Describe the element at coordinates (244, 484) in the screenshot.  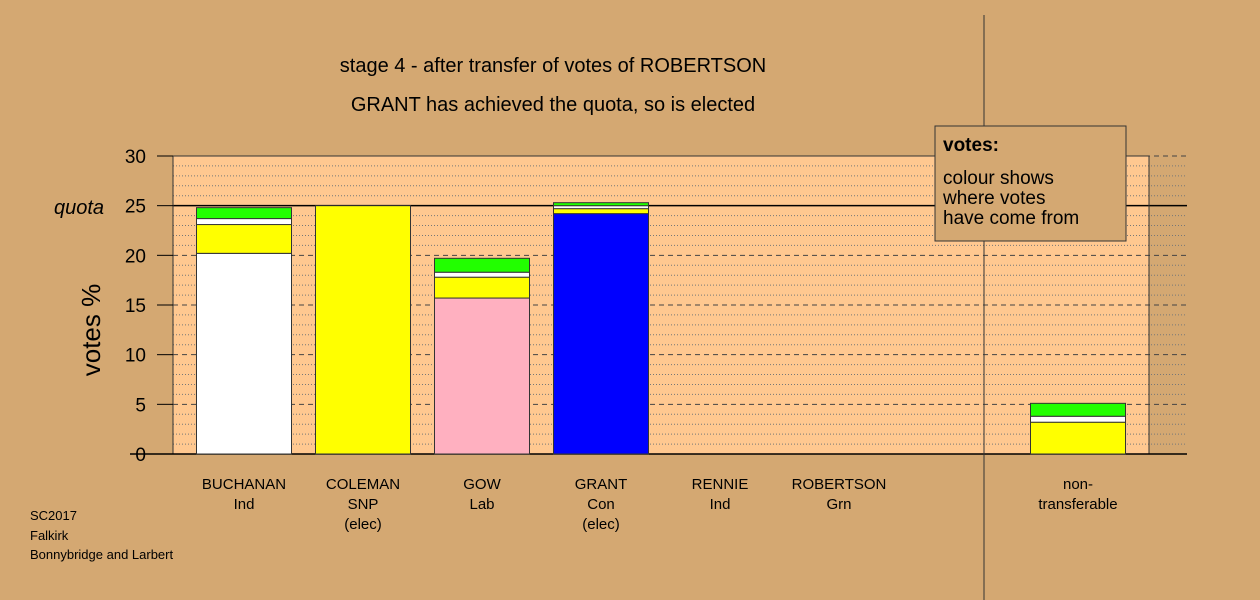
I see `candidate-label-buchanan: BUCHANAN` at that location.